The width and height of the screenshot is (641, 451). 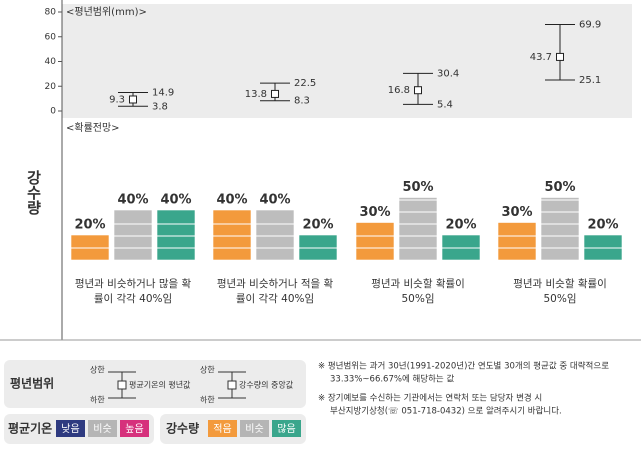 I want to click on value-label: 43.7, so click(x=541, y=57).